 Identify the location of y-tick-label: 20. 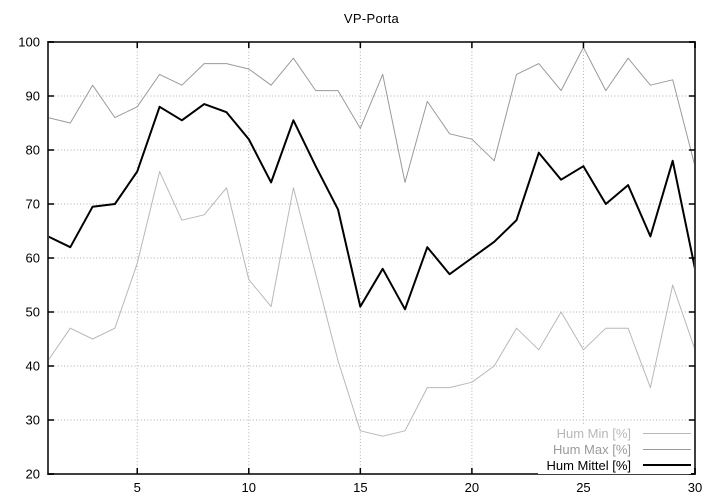
(33, 474).